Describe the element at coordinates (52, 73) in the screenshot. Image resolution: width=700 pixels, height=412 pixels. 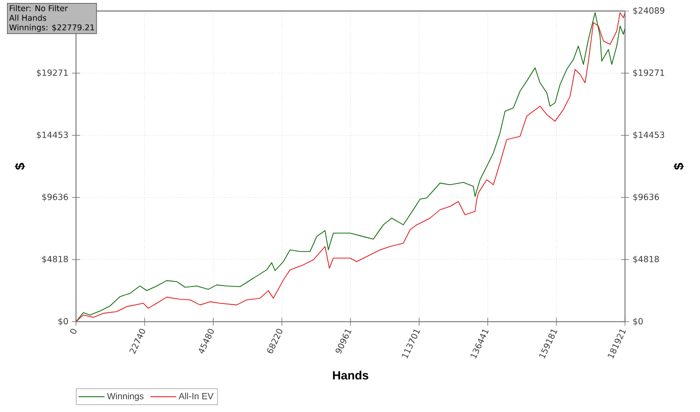
I see `y-tick-label: $19271` at that location.